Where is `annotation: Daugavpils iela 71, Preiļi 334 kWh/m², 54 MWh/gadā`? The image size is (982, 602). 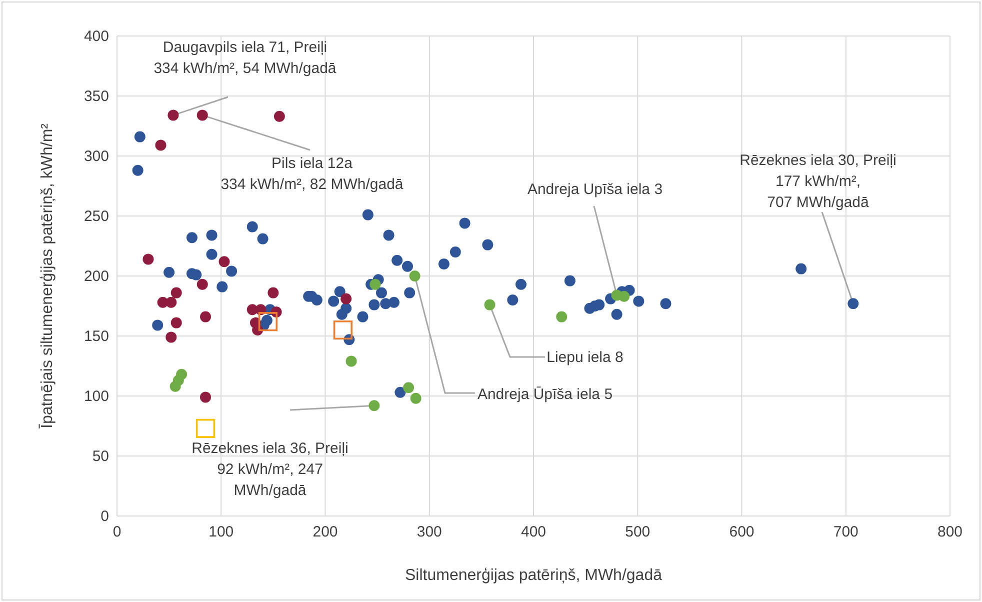
annotation: Daugavpils iela 71, Preiļi 334 kWh/m², 54 MWh/gadā is located at coordinates (245, 58).